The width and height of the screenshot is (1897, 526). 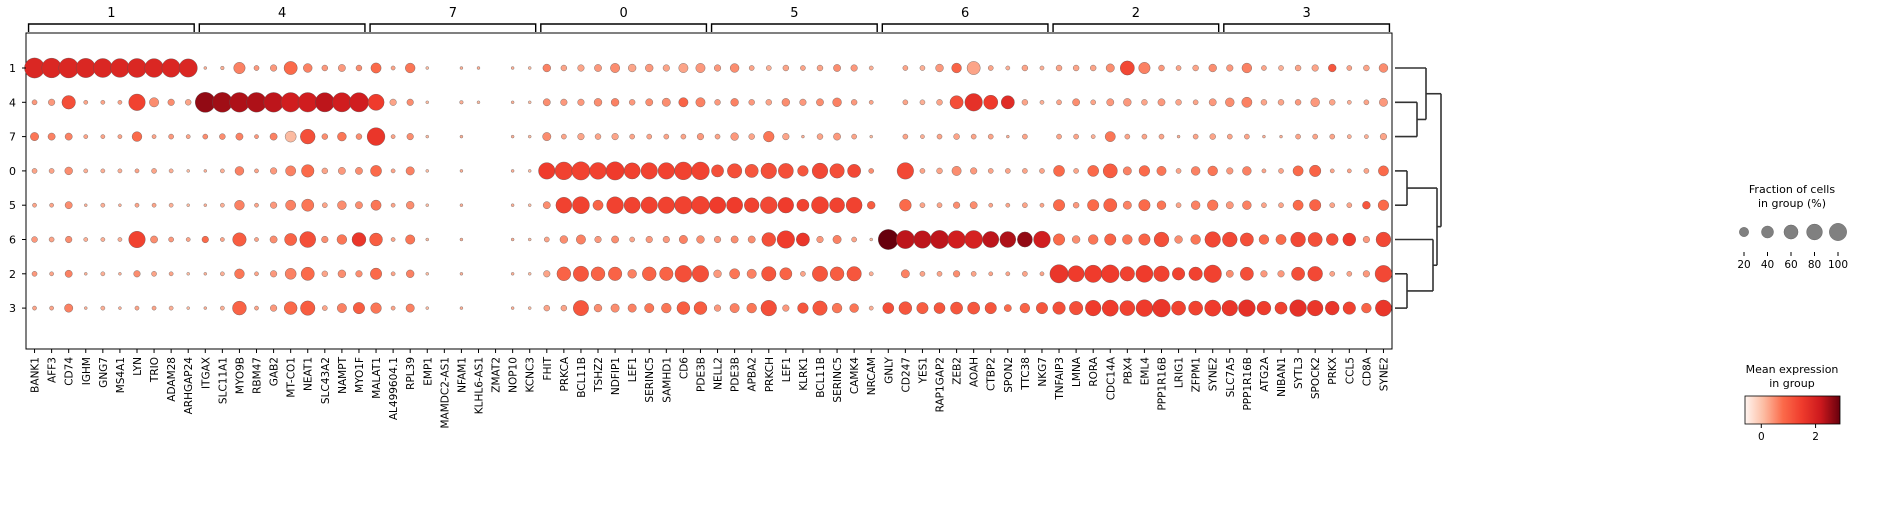 What do you see at coordinates (12, 137) in the screenshot?
I see `y-tick-label: 7` at bounding box center [12, 137].